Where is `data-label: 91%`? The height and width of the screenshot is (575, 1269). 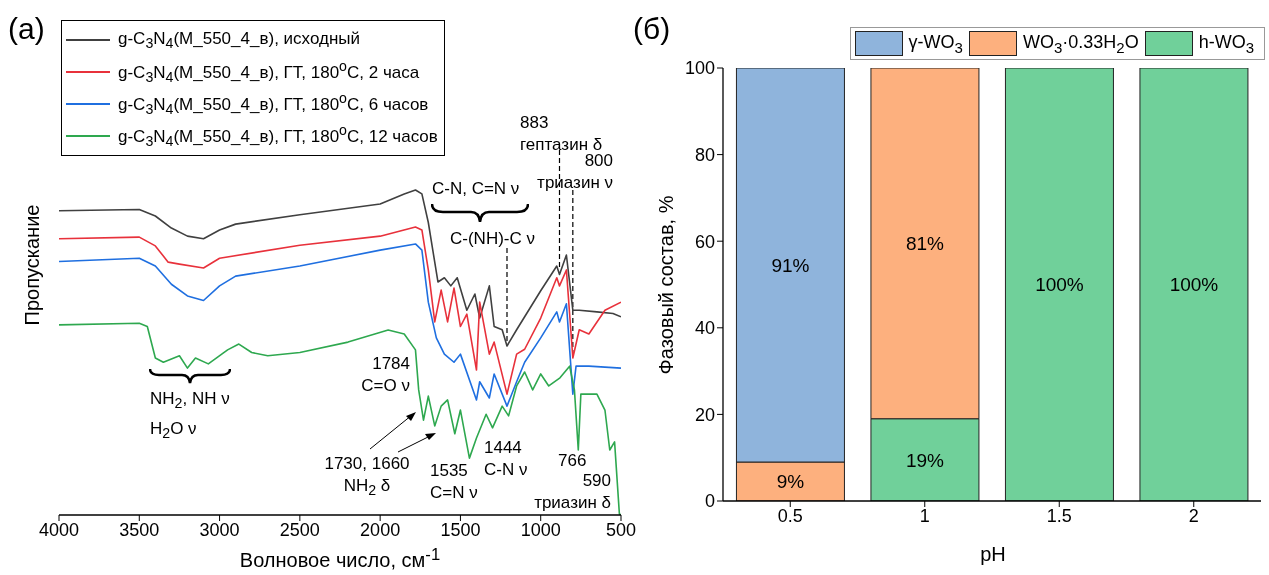
data-label: 91% is located at coordinates (790, 265).